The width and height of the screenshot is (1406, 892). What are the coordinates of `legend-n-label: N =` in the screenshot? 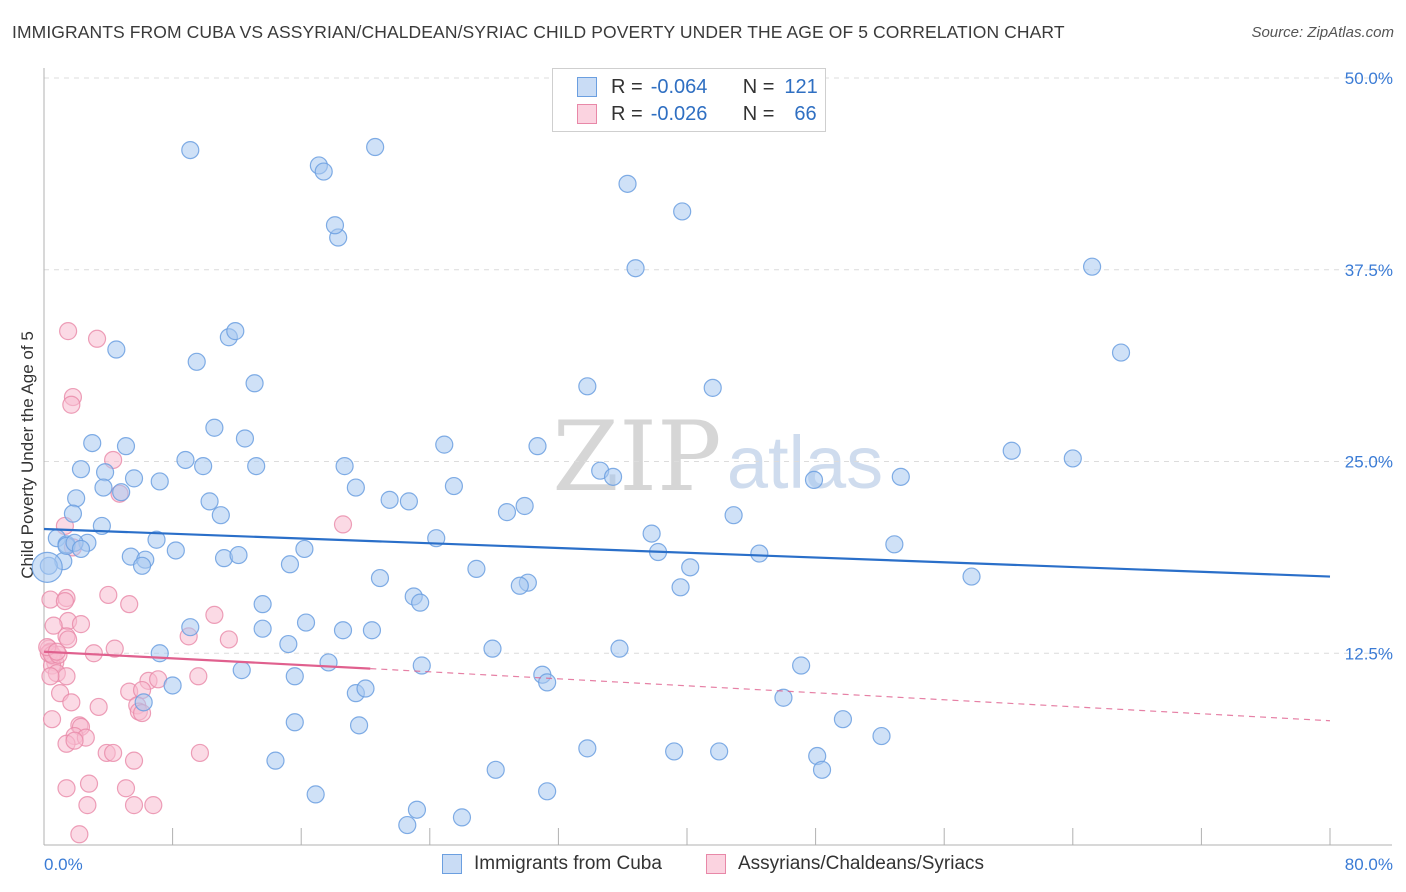 It's located at (758, 86).